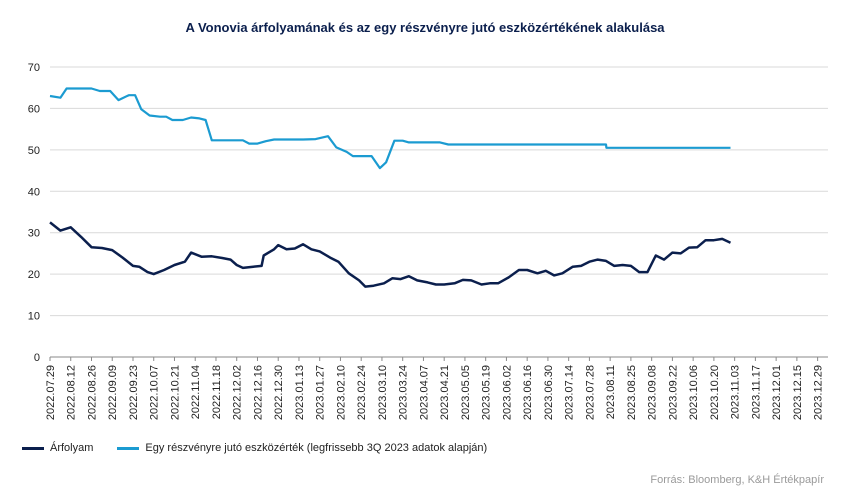  I want to click on y-tick-label: 40, so click(34, 192).